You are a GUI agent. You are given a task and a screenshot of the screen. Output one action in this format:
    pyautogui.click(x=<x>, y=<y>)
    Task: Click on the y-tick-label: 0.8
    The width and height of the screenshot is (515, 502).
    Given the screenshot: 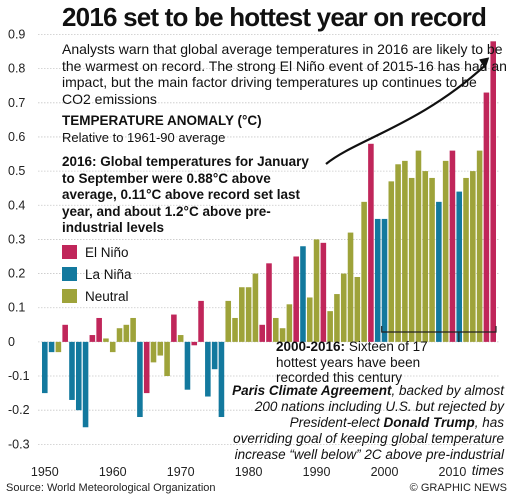 What is the action you would take?
    pyautogui.click(x=16, y=69)
    